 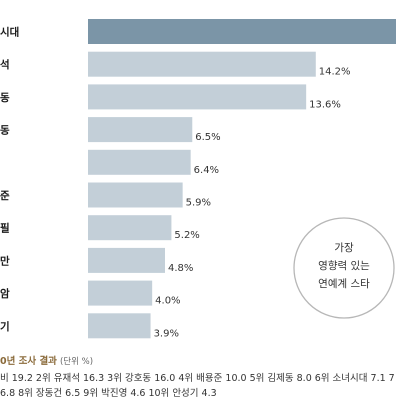 What do you see at coordinates (5, 326) in the screenshot?
I see `category-label: 기` at bounding box center [5, 326].